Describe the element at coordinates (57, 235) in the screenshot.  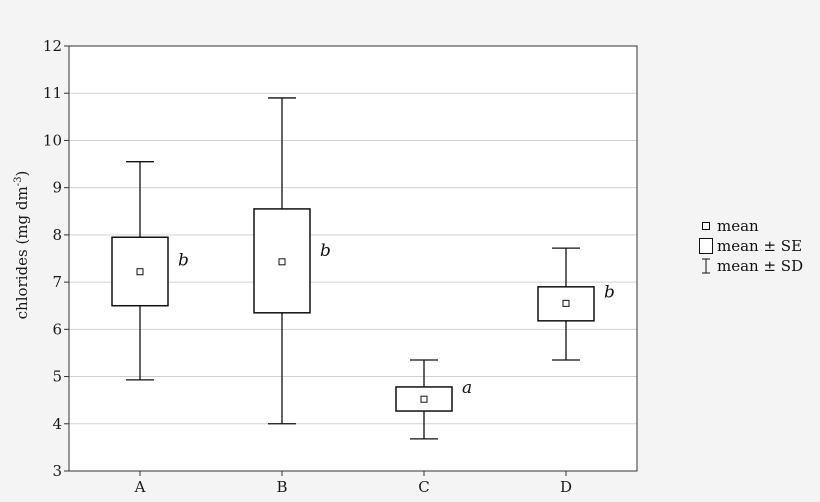
I see `y-tick-label: 8` at that location.